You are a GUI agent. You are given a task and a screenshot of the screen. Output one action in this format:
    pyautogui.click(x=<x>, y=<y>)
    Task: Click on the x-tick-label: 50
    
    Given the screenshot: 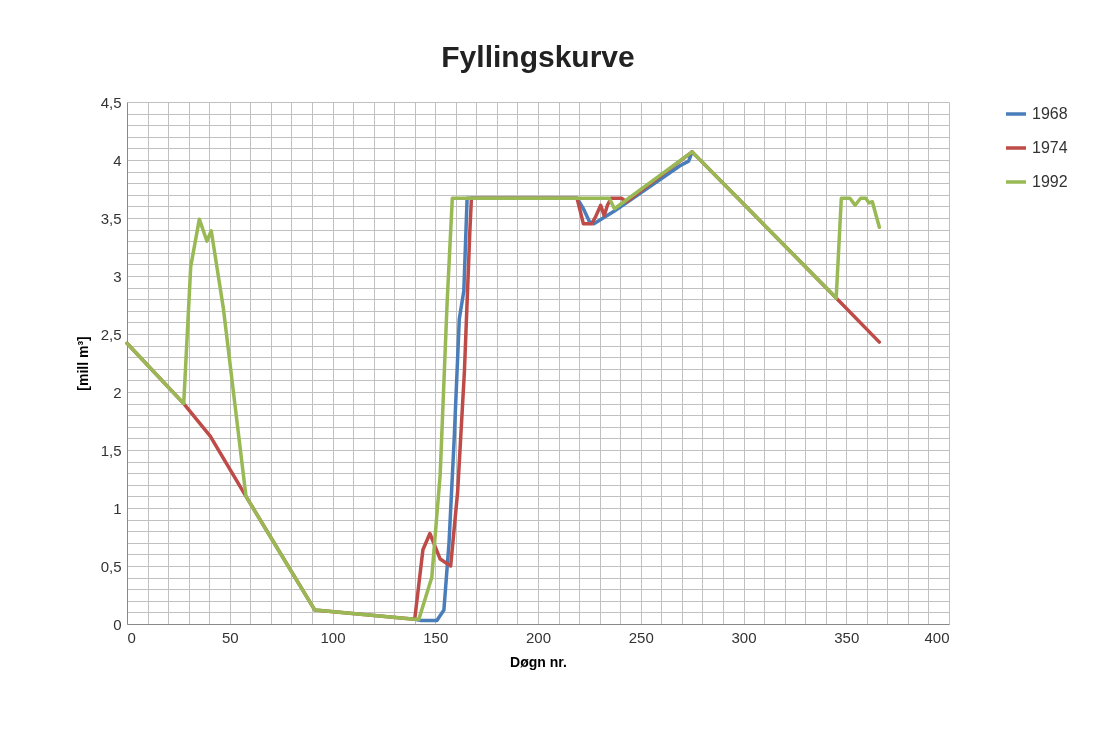 What is the action you would take?
    pyautogui.click(x=230, y=637)
    